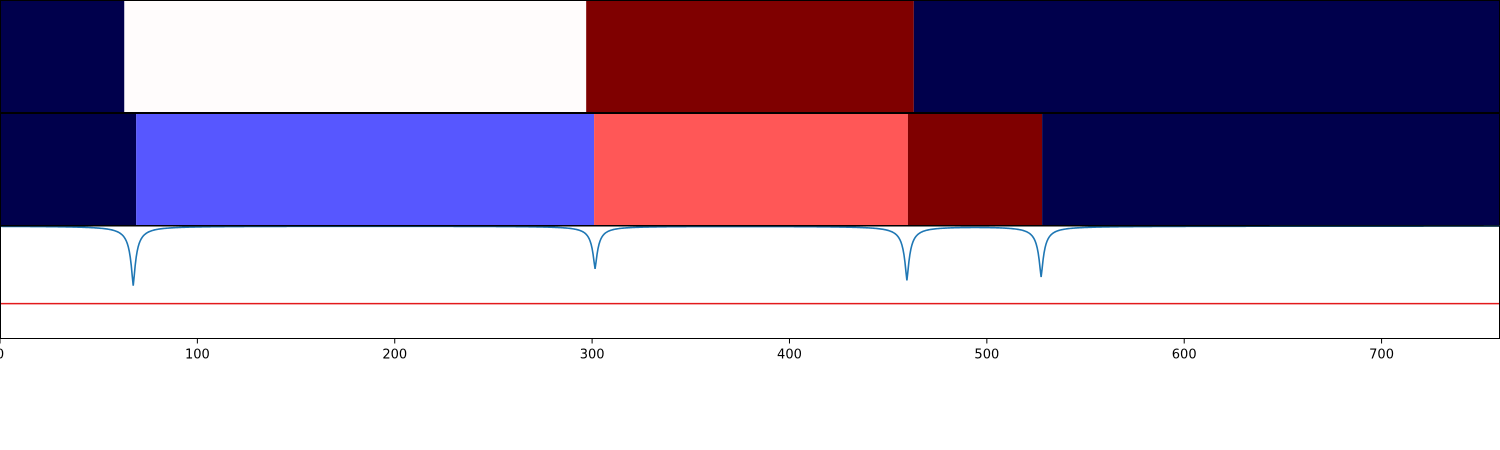  I want to click on x-tick-label-600: 600, so click(1184, 355).